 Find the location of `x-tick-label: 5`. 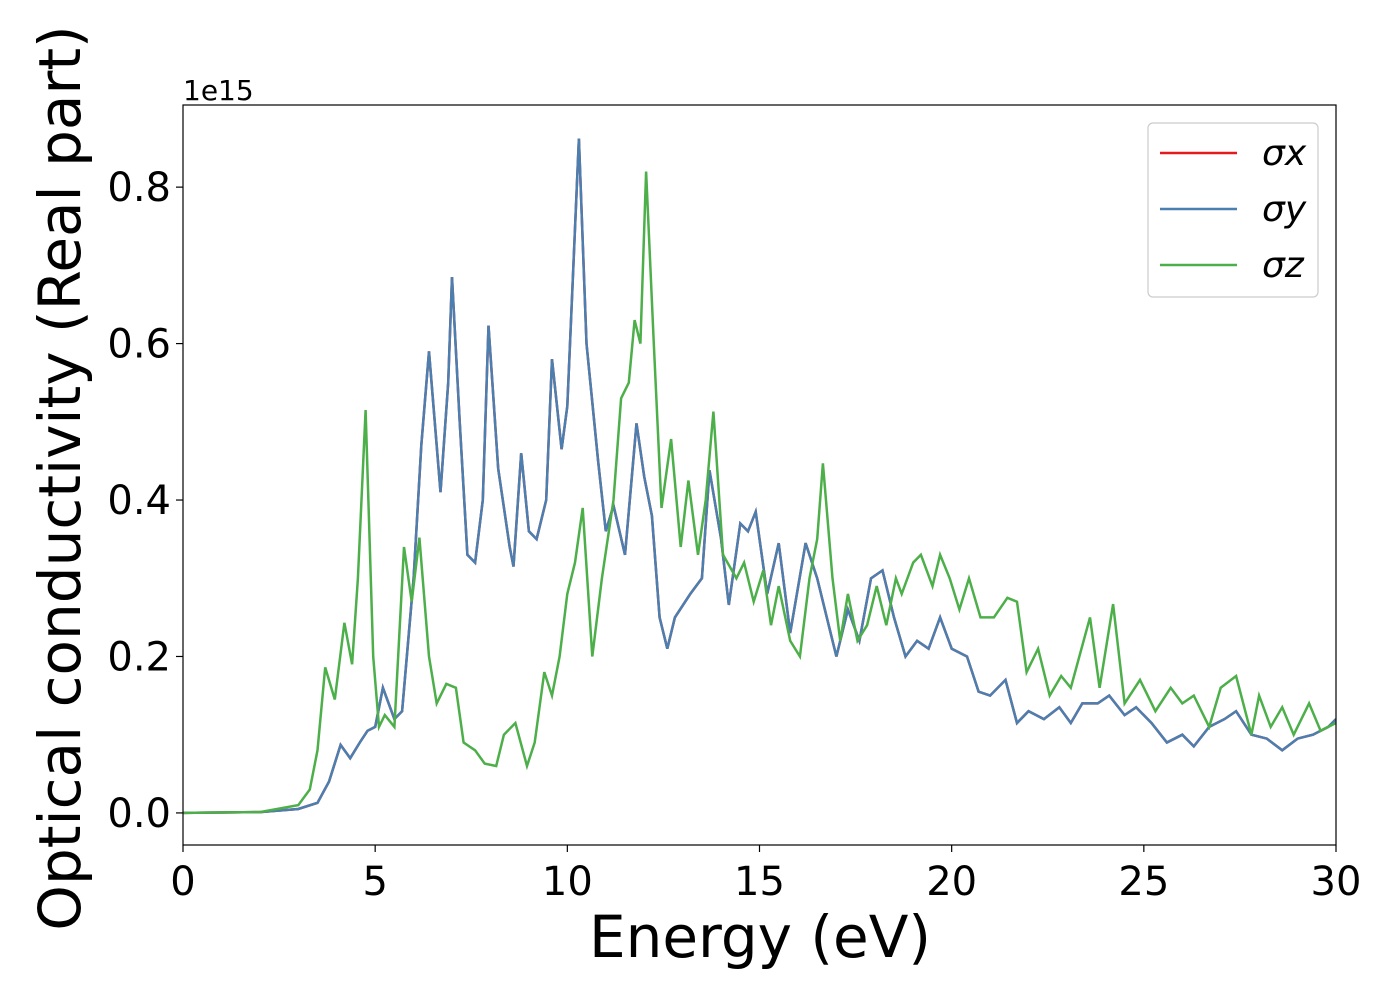

x-tick-label: 5 is located at coordinates (374, 882).